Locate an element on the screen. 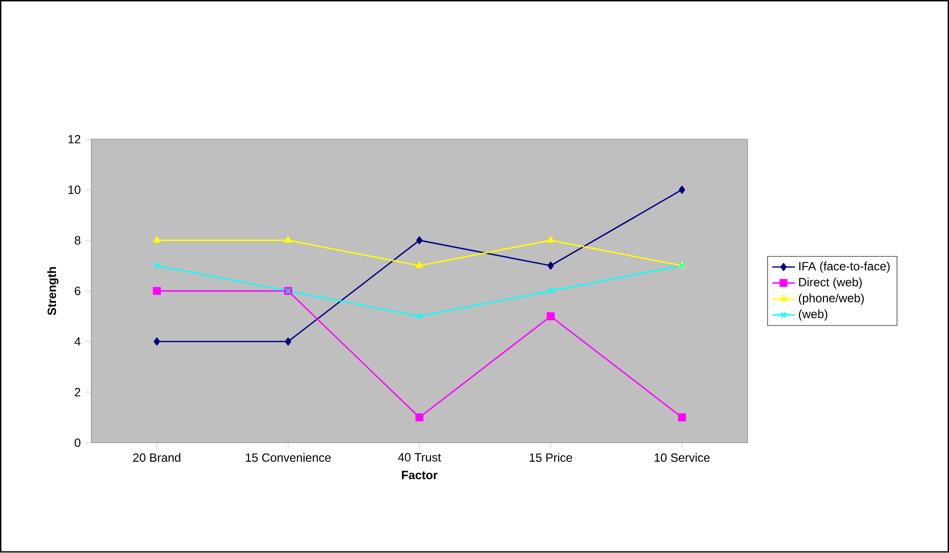 This screenshot has width=949, height=553. y-tick-label: 10 is located at coordinates (74, 190).